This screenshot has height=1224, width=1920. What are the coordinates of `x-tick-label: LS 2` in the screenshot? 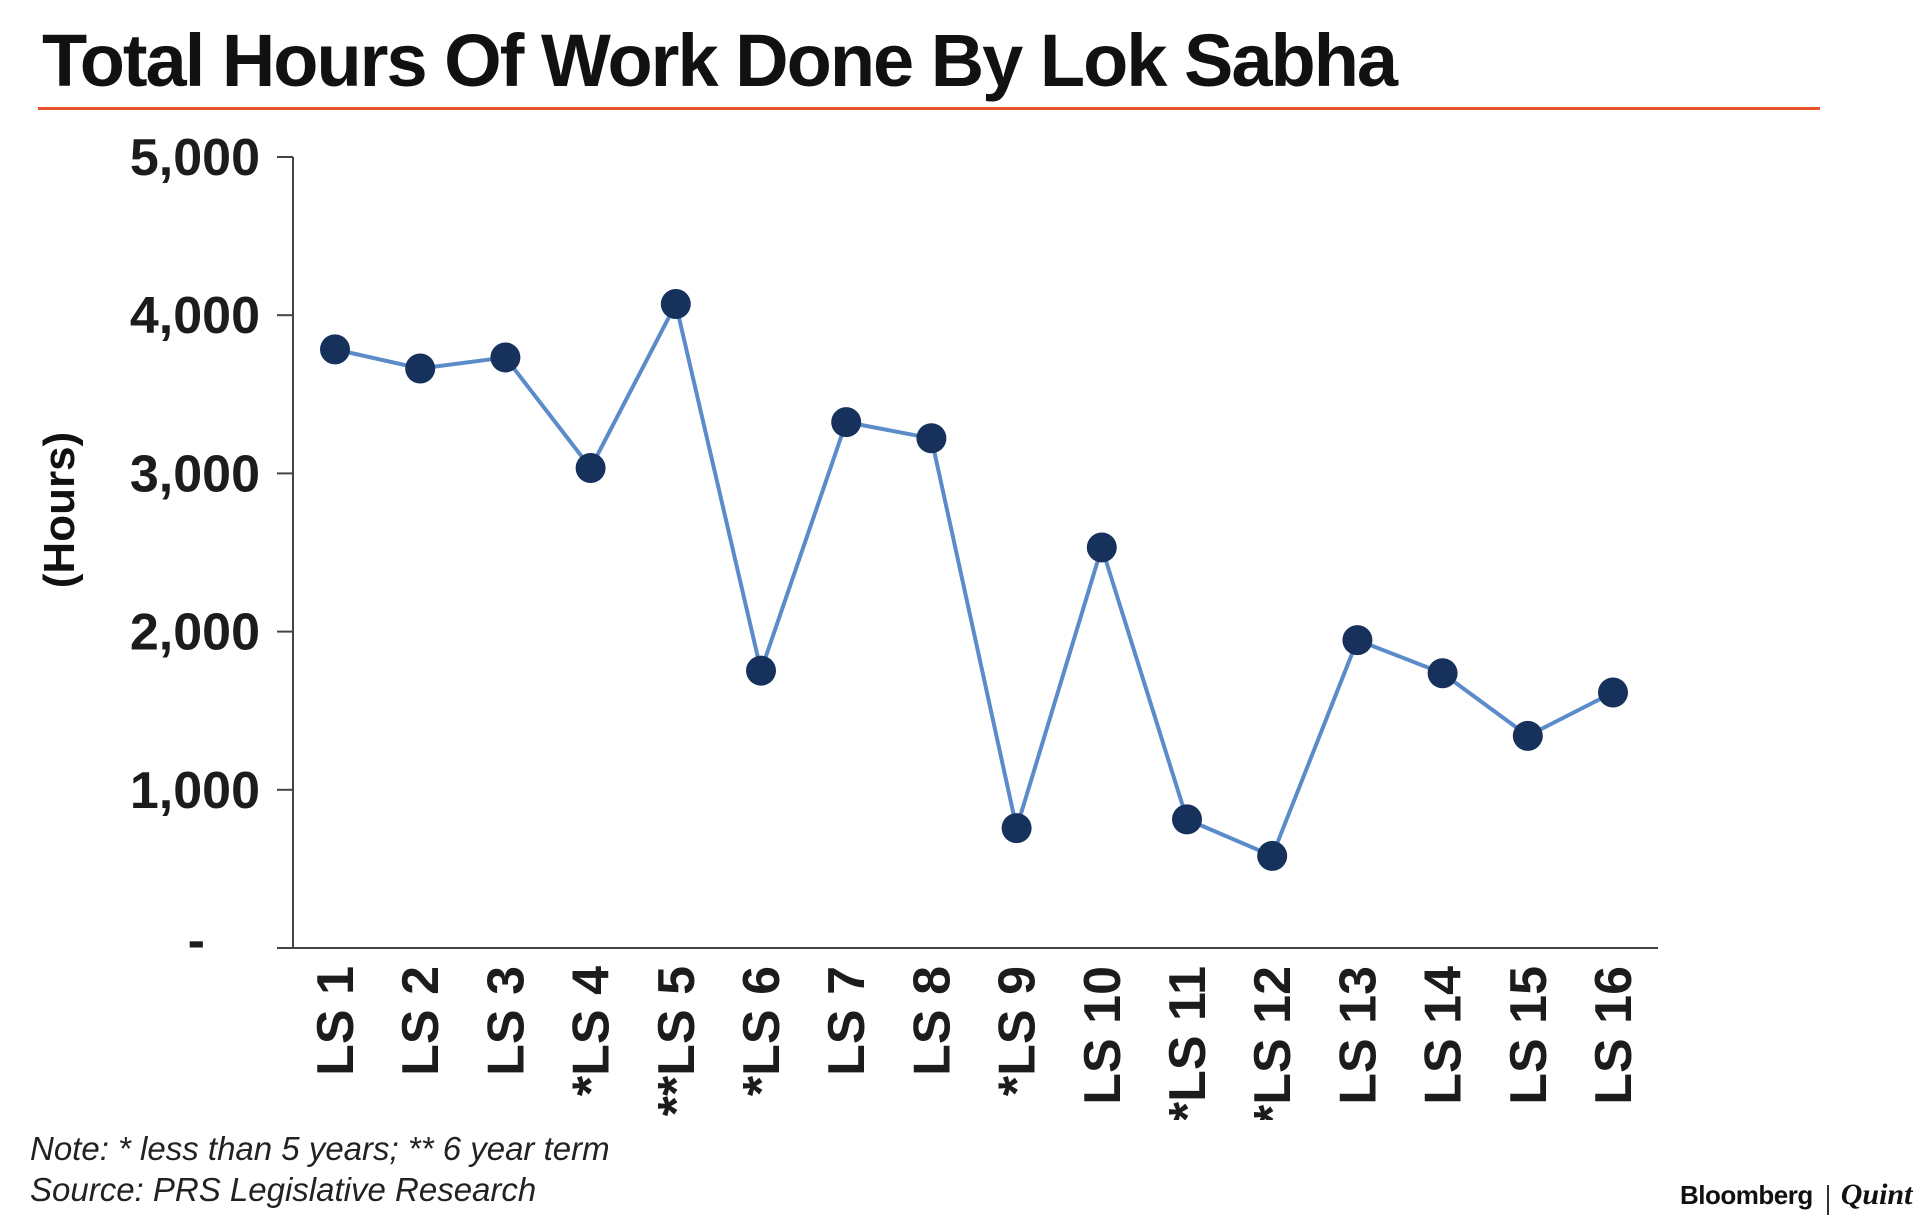 It's located at (421, 1021).